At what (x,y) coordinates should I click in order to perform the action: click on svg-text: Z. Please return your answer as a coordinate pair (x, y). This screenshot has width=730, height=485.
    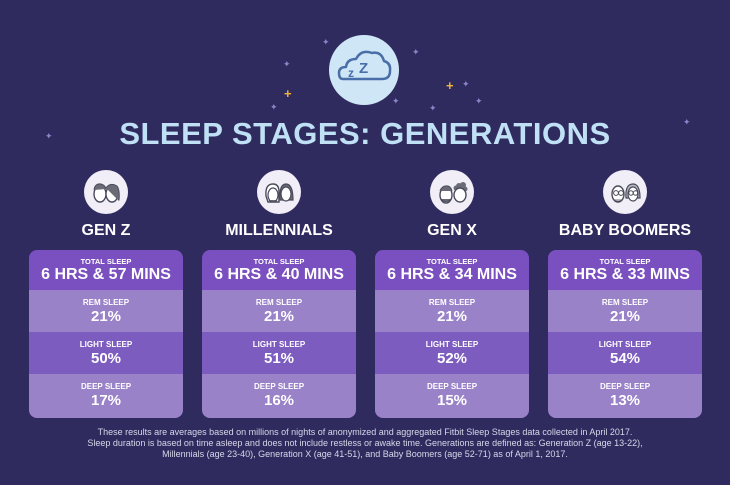
    Looking at the image, I should click on (363, 68).